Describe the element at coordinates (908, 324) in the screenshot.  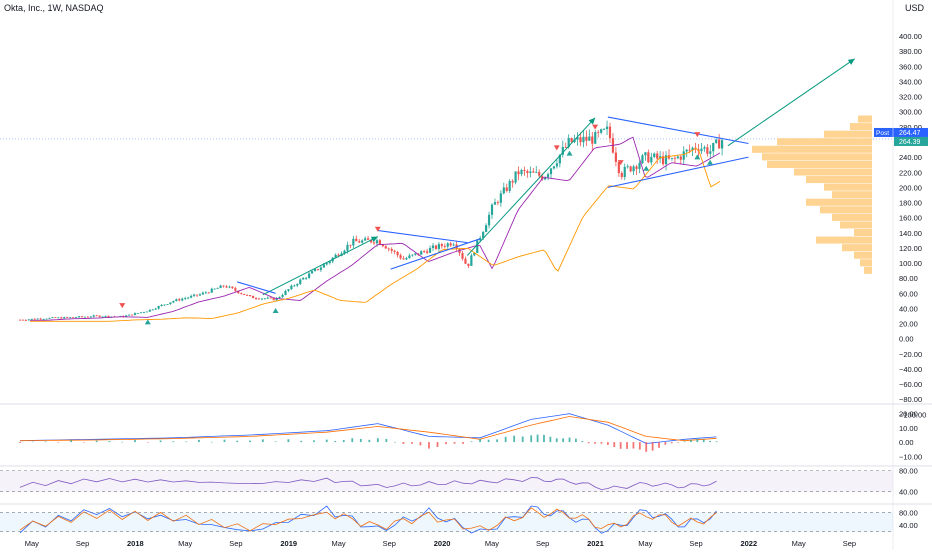
I see `y-tick-label: 20.00` at that location.